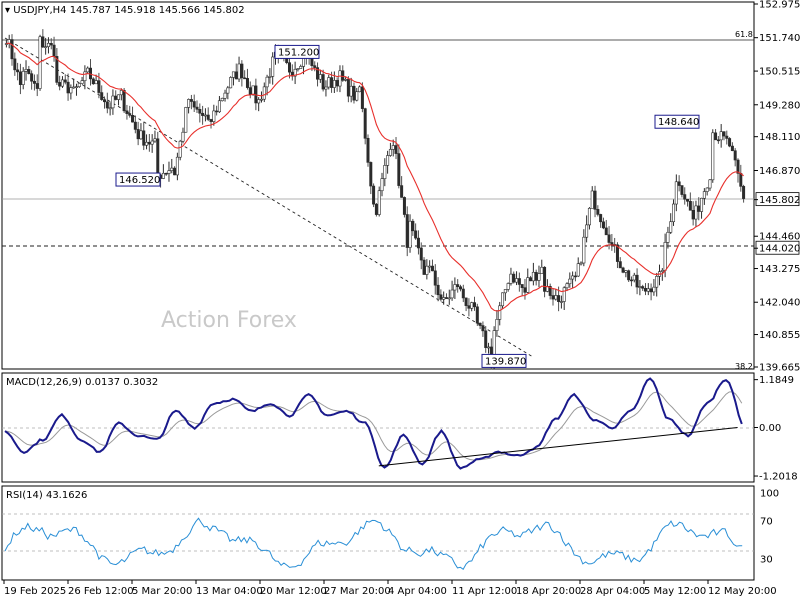  What do you see at coordinates (298, 52) in the screenshot?
I see `price-annotation-label: 151.200` at bounding box center [298, 52].